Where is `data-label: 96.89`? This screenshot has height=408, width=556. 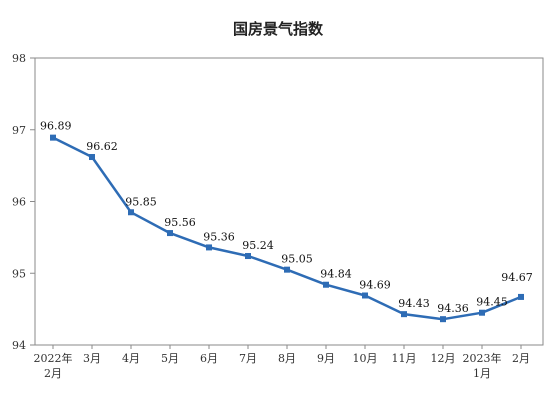
data-label: 96.89 is located at coordinates (56, 126).